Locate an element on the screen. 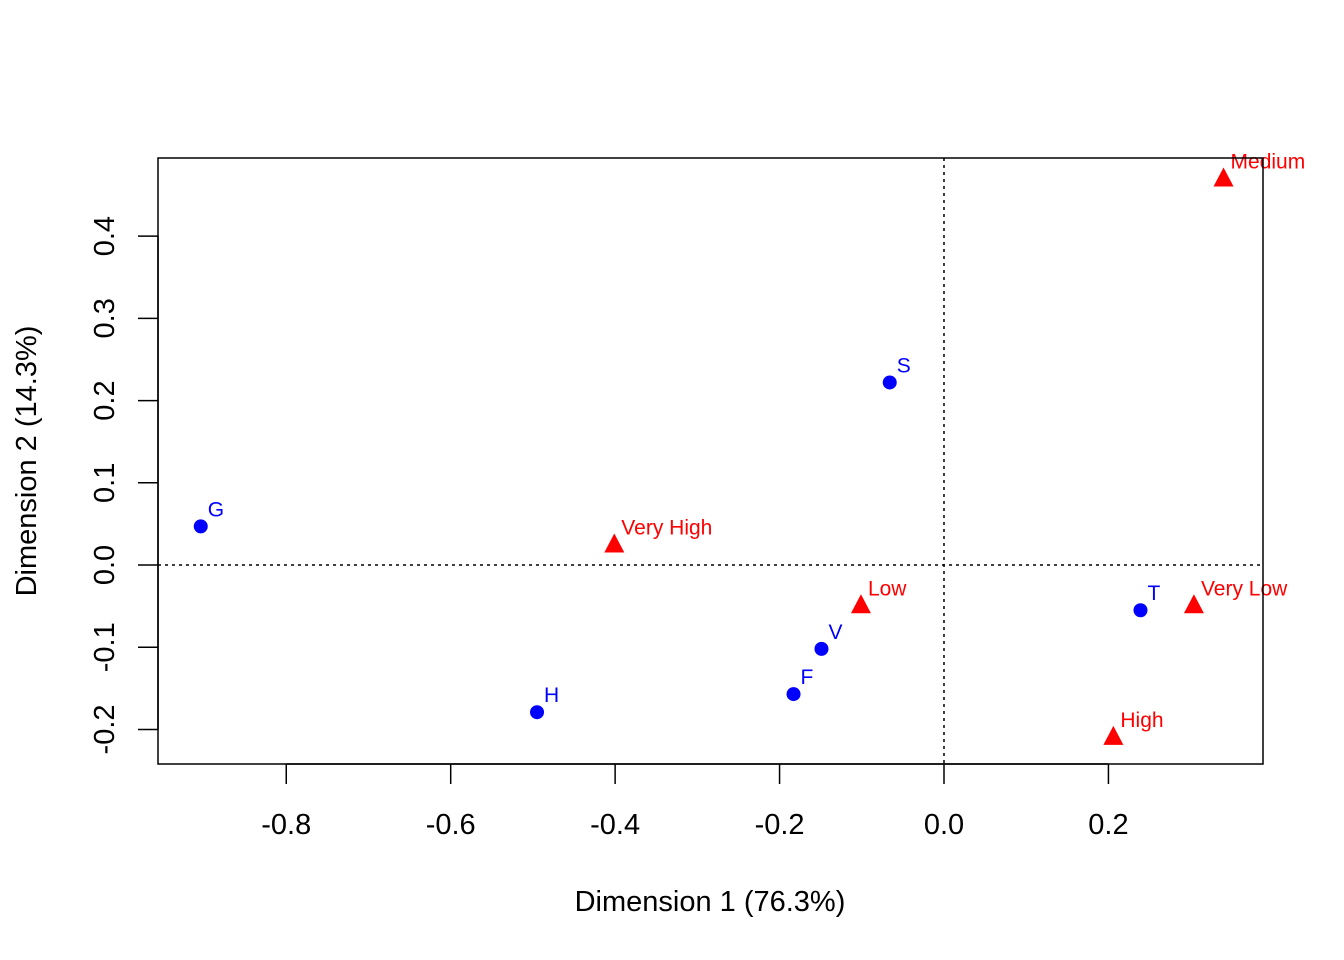 The image size is (1344, 960). y-axis: -0.2 -0.1 0.0 0.1 0.2 0.3 0.4 is located at coordinates (124, 485).